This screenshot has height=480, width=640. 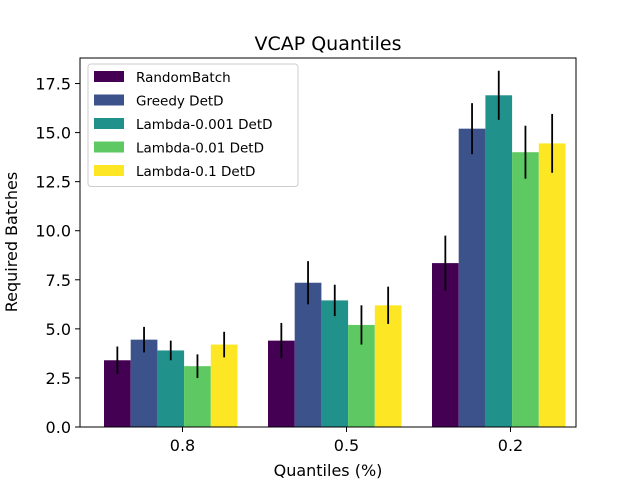 What do you see at coordinates (53, 231) in the screenshot?
I see `y-tick-label-5: 10.0` at bounding box center [53, 231].